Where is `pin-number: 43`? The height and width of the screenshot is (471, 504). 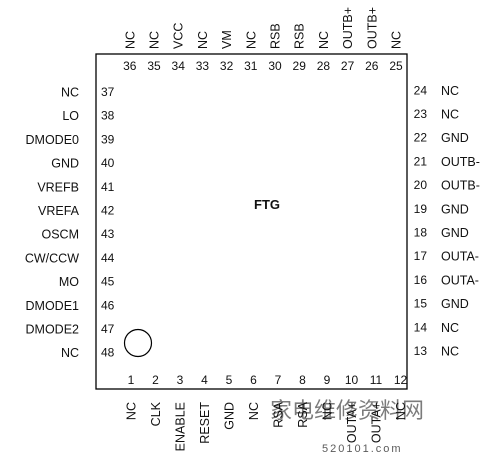
pin-number: 43 is located at coordinates (108, 234).